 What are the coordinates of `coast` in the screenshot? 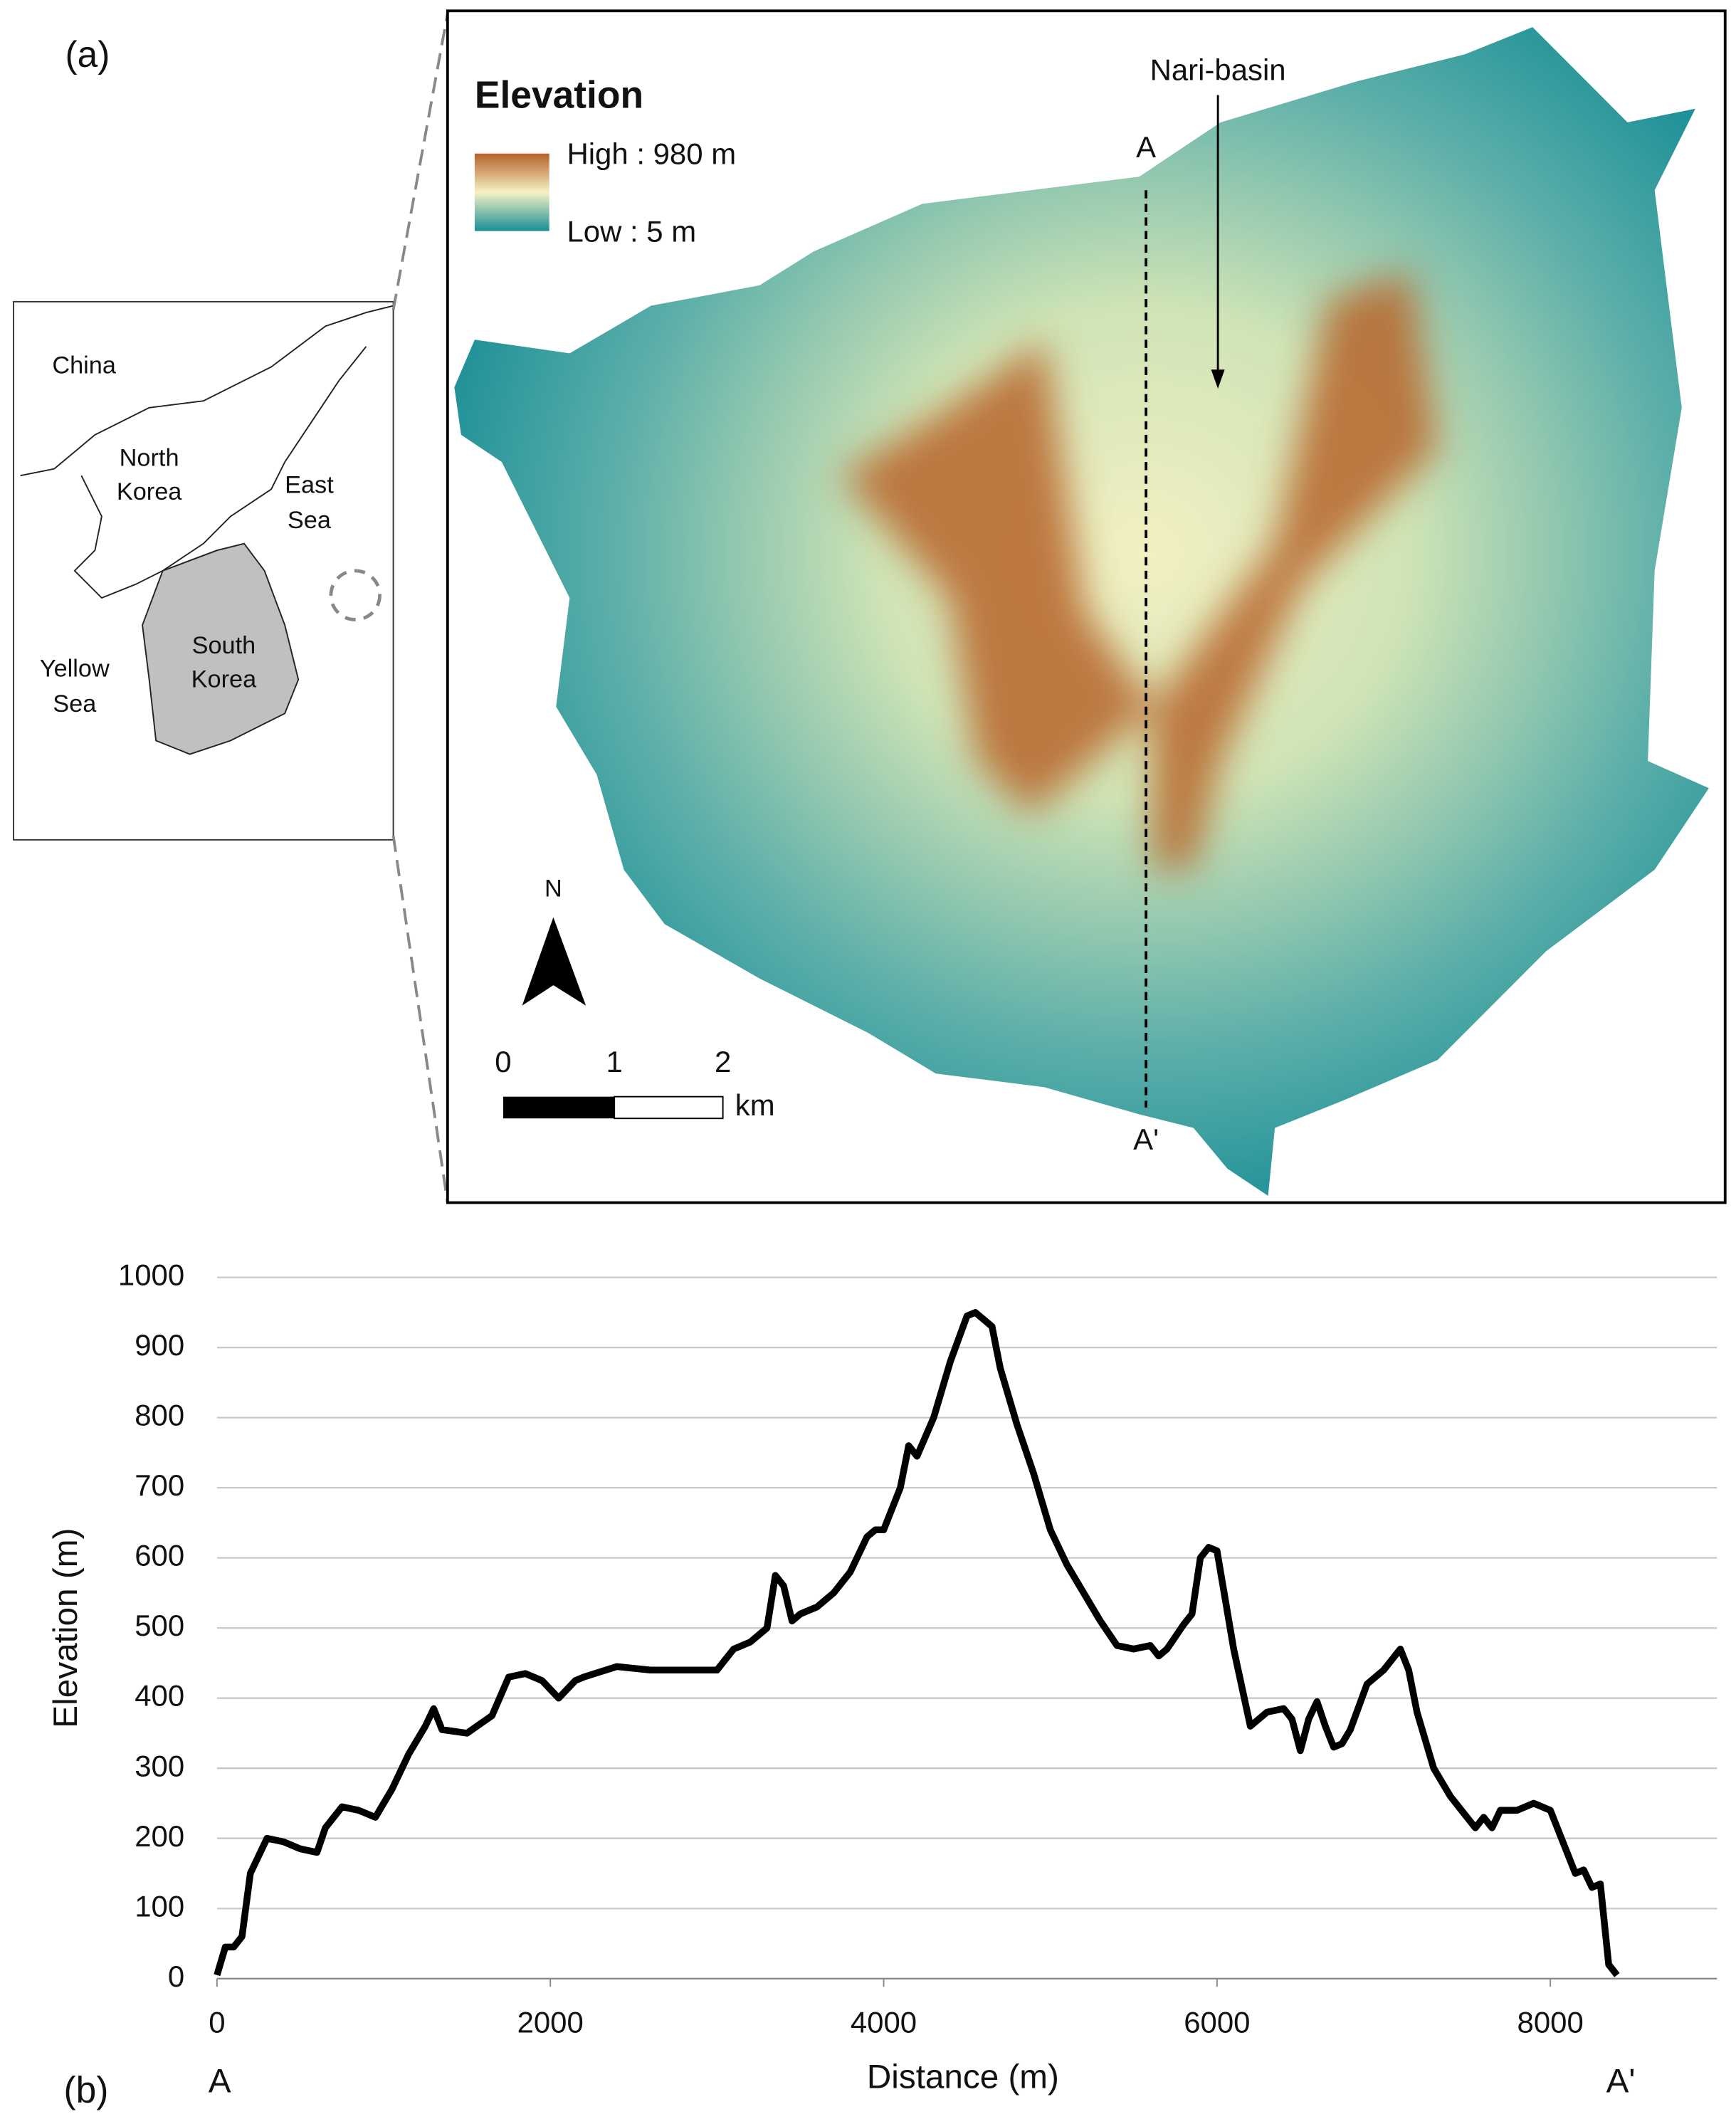 It's located at (220, 473).